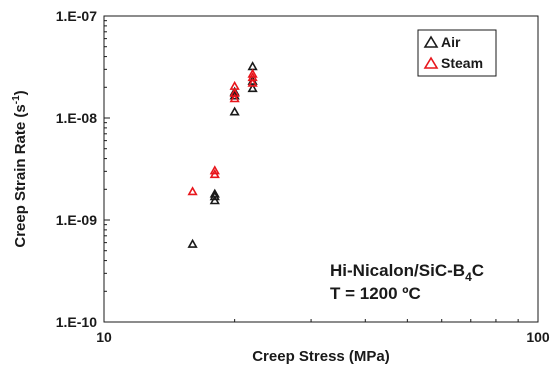 This screenshot has width=554, height=370. Describe the element at coordinates (321, 356) in the screenshot. I see `x-axis-title: Creep Stress (MPa)` at that location.